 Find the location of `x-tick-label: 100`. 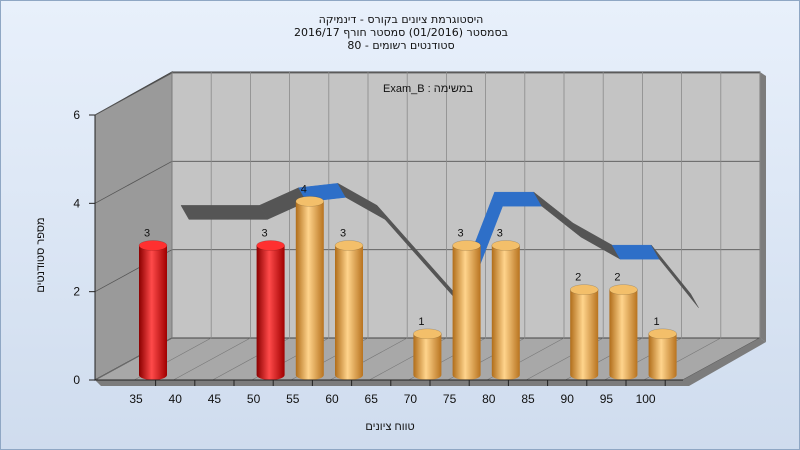

x-tick-label: 100 is located at coordinates (646, 399).